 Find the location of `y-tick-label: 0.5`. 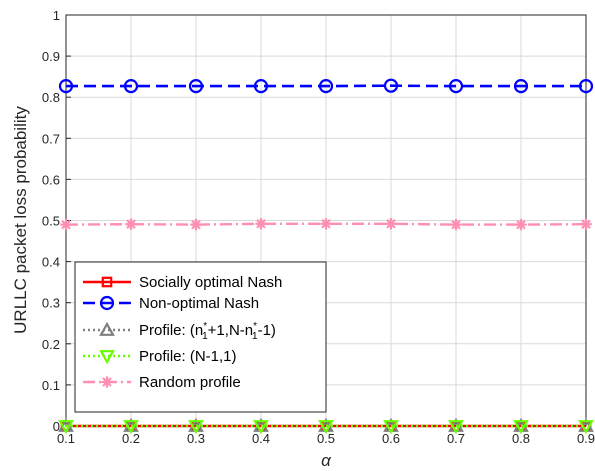

y-tick-label: 0.5 is located at coordinates (51, 221).